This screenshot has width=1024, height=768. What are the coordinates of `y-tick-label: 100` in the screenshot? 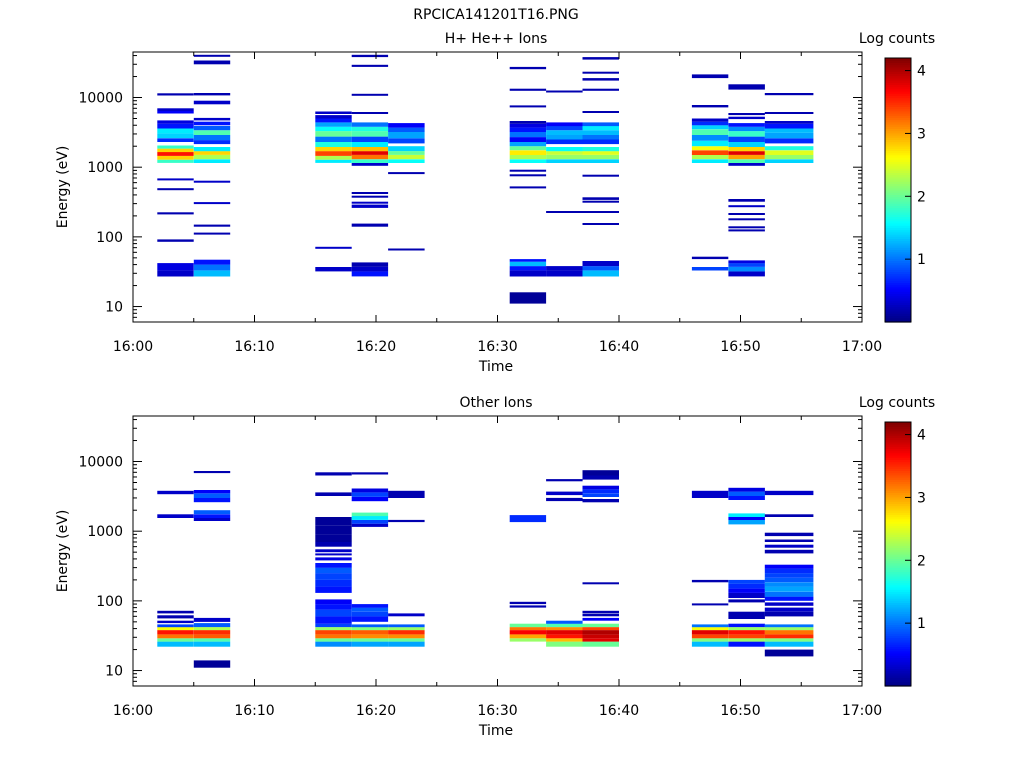 It's located at (109, 238).